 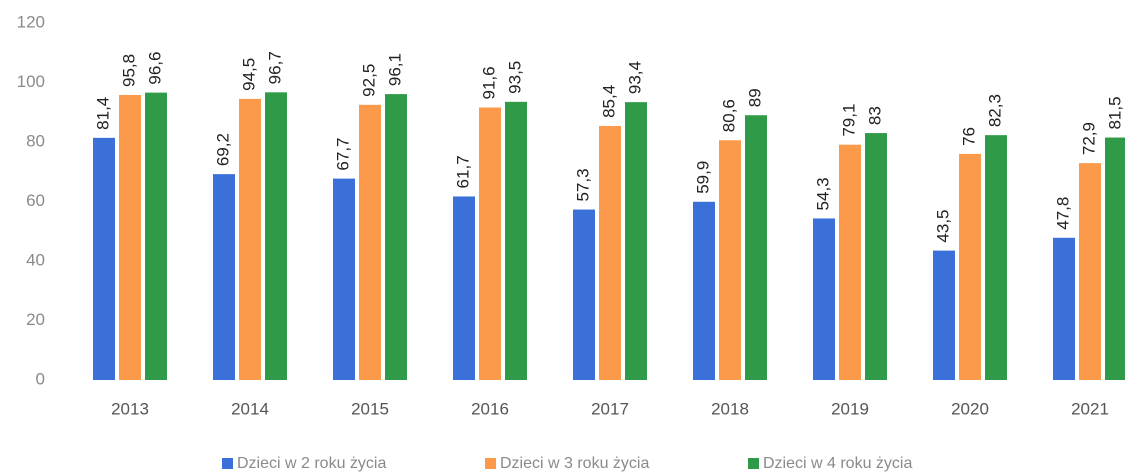 What do you see at coordinates (311, 463) in the screenshot?
I see `legend-label: Dzieci w 2 roku życia` at bounding box center [311, 463].